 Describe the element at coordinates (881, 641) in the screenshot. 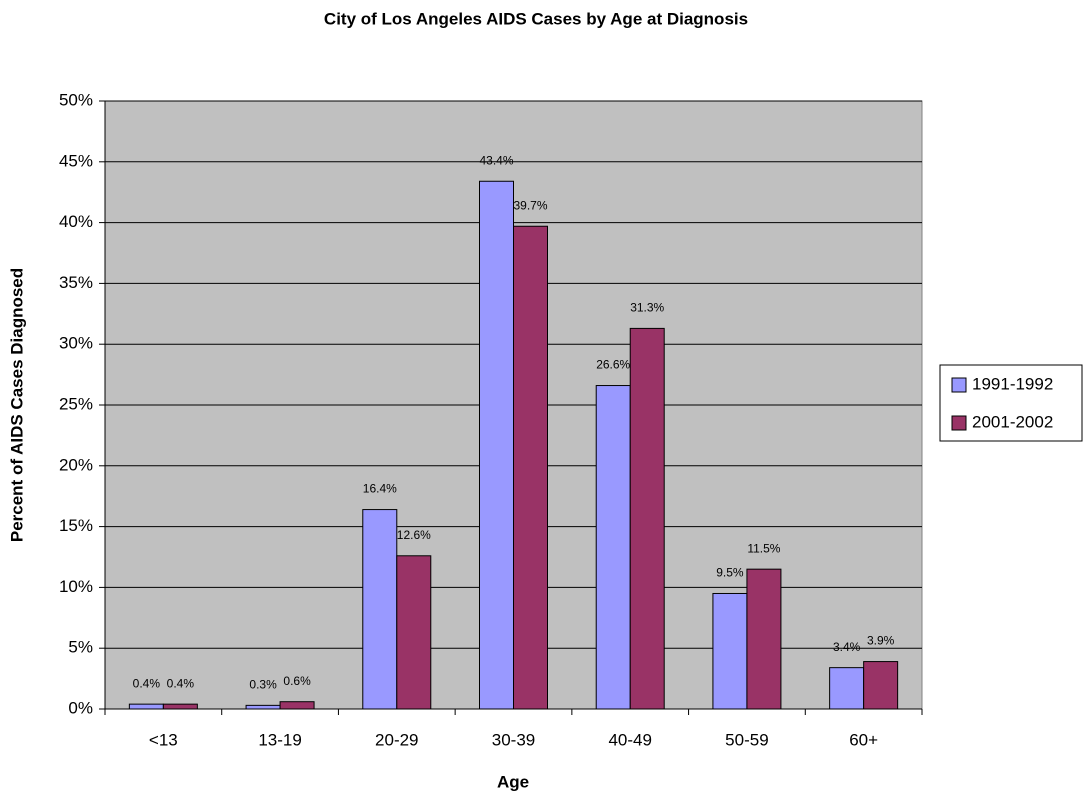

I see `value-label: 3.9%` at that location.